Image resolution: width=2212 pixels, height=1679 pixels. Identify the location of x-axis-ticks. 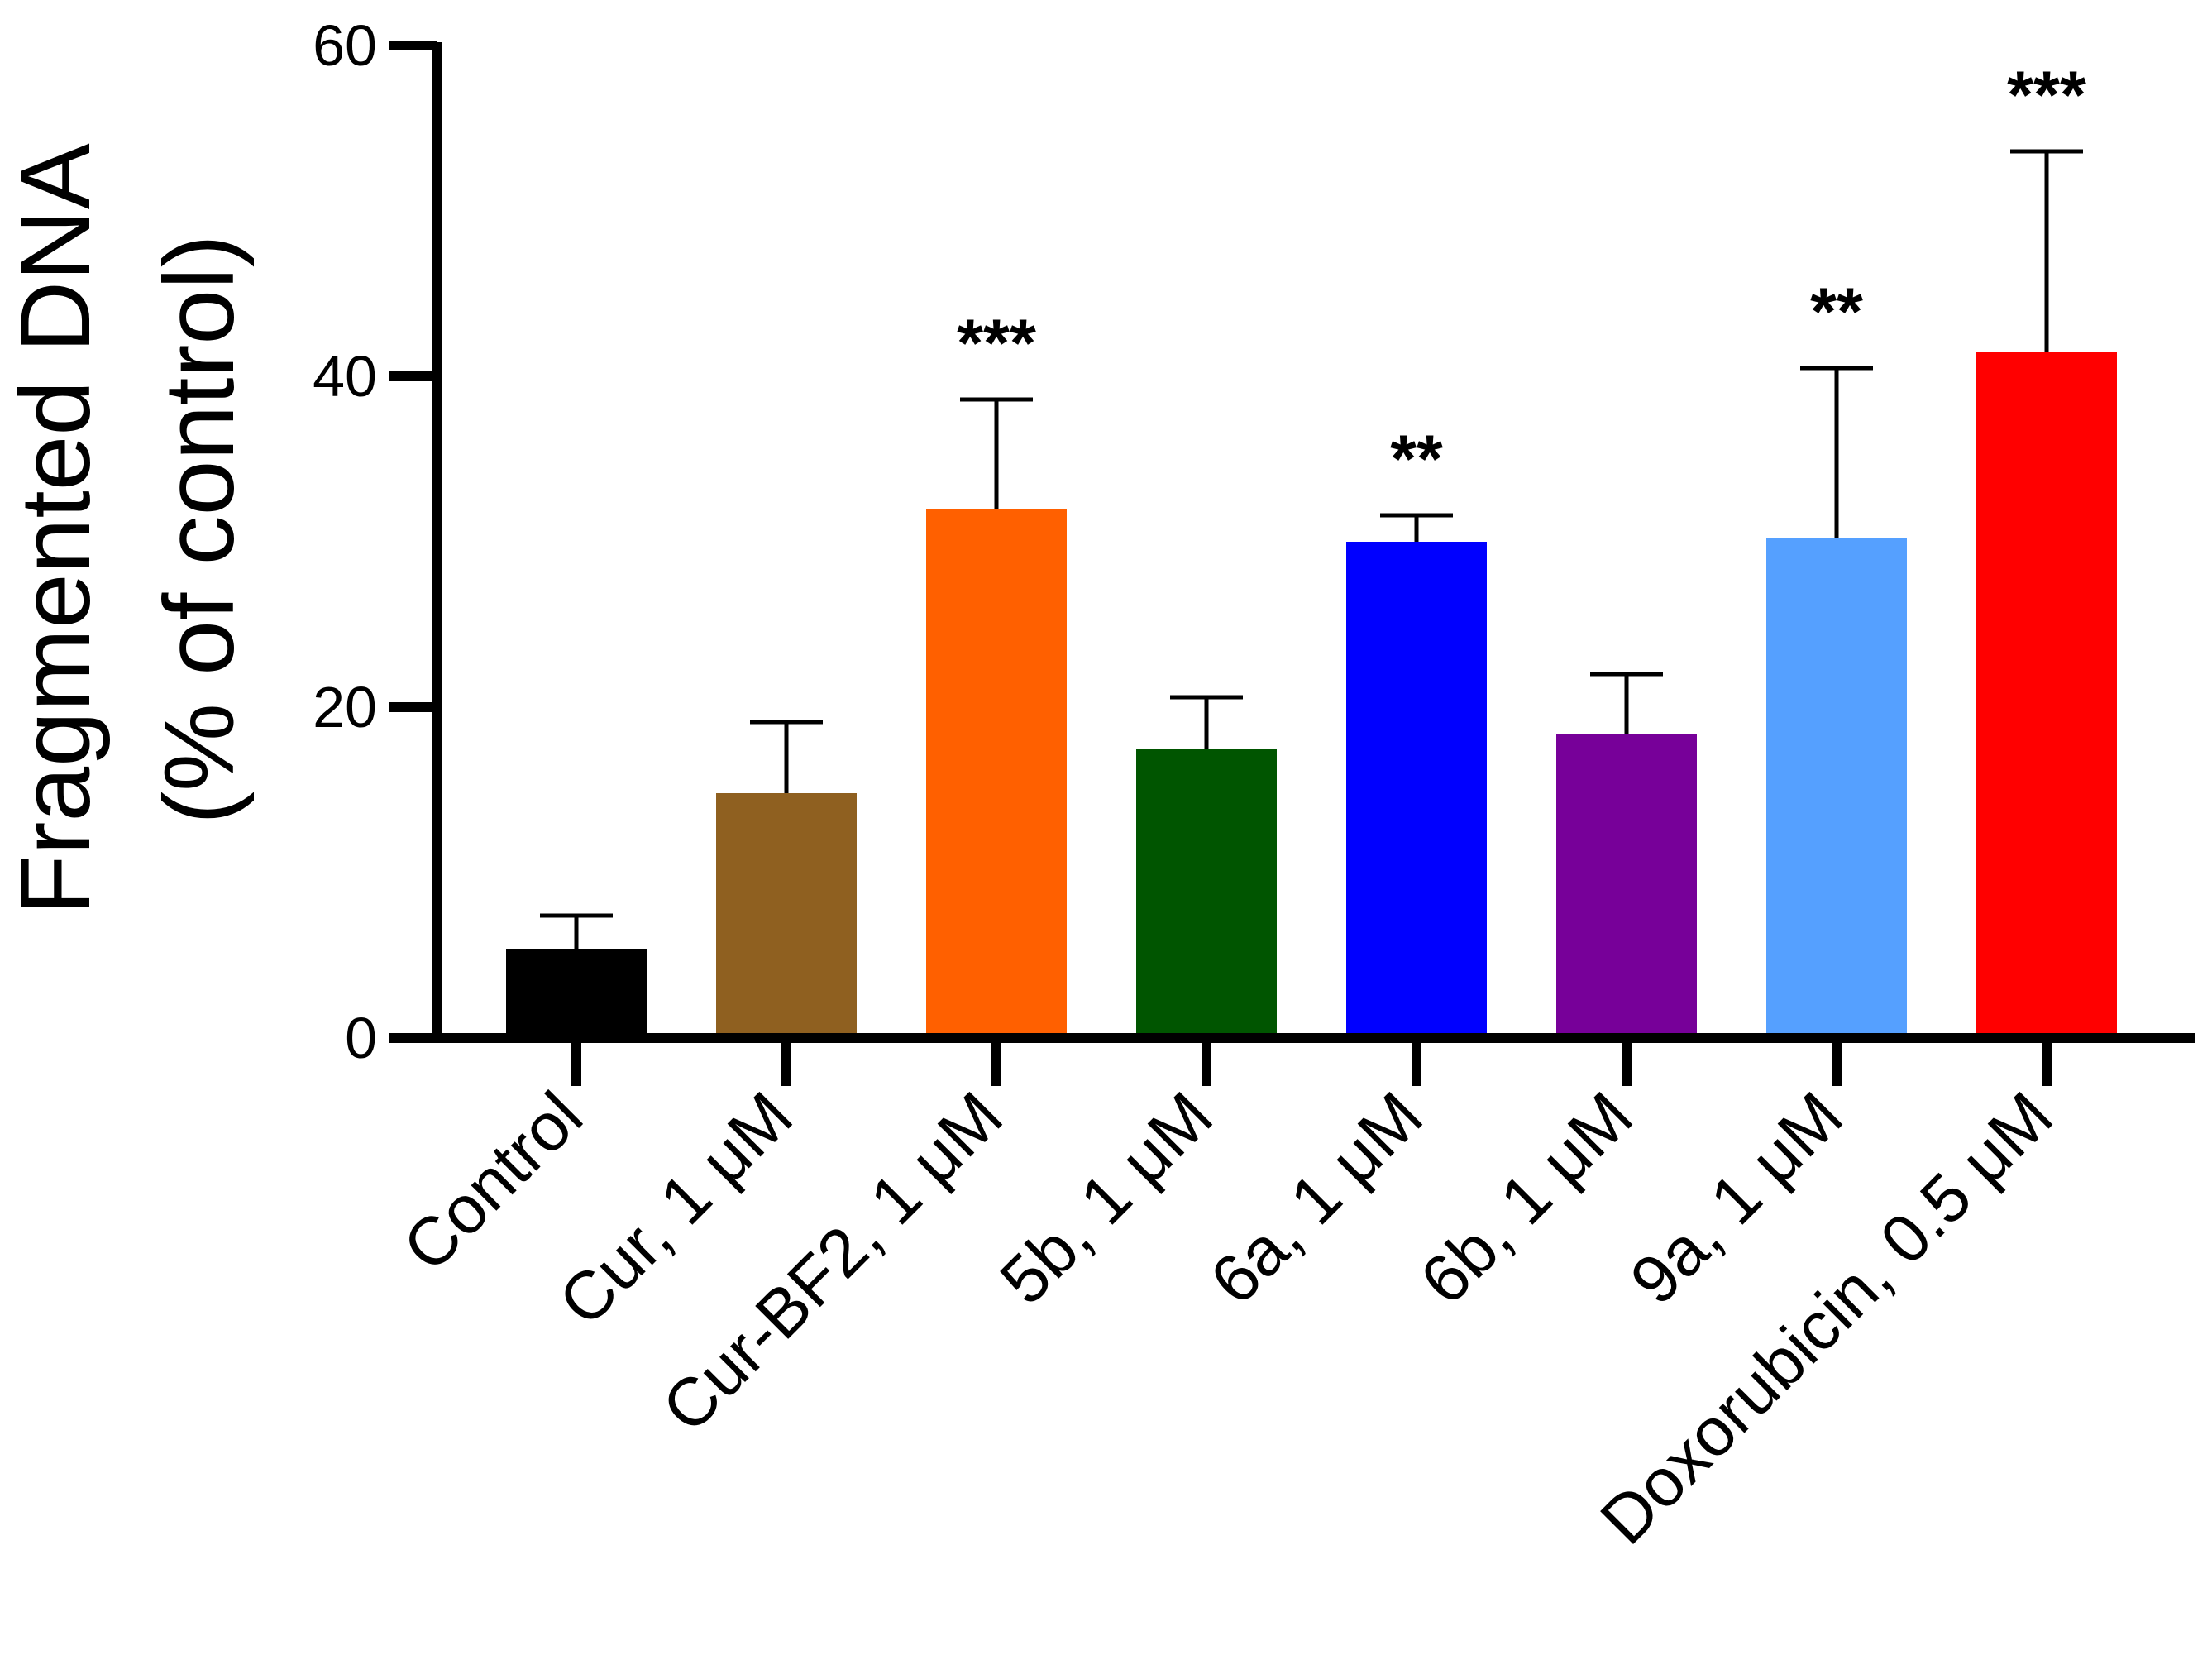
(1312, 1062).